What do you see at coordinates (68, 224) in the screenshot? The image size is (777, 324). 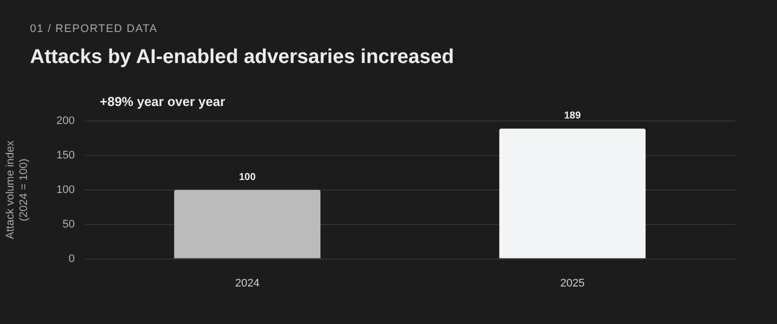 I see `y-tick-label: 50` at bounding box center [68, 224].